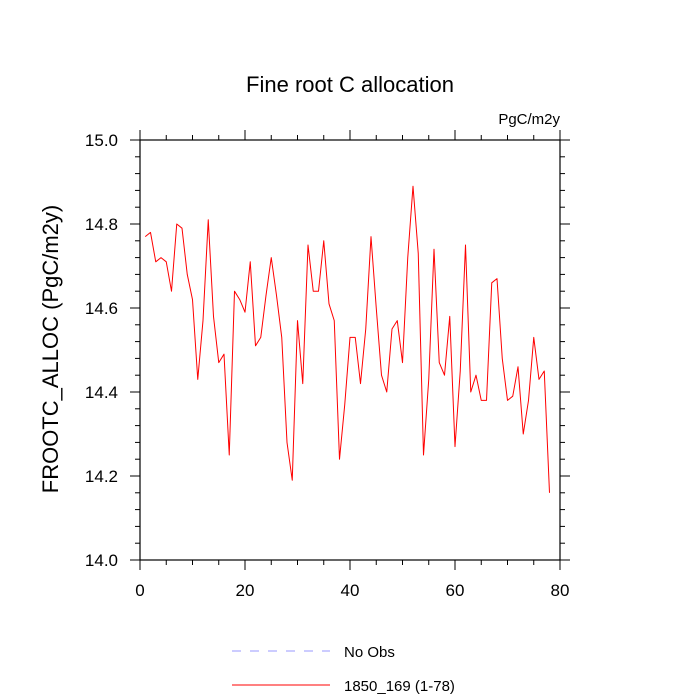 Image resolution: width=700 pixels, height=700 pixels. What do you see at coordinates (101, 560) in the screenshot?
I see `y-tick-label: 14.0` at bounding box center [101, 560].